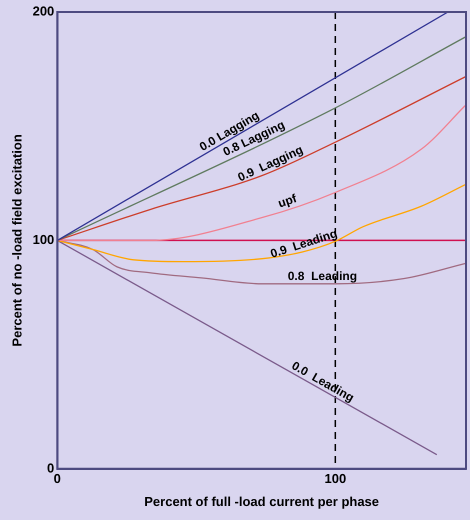  Describe the element at coordinates (261, 223) in the screenshot. I see `line-series` at that location.